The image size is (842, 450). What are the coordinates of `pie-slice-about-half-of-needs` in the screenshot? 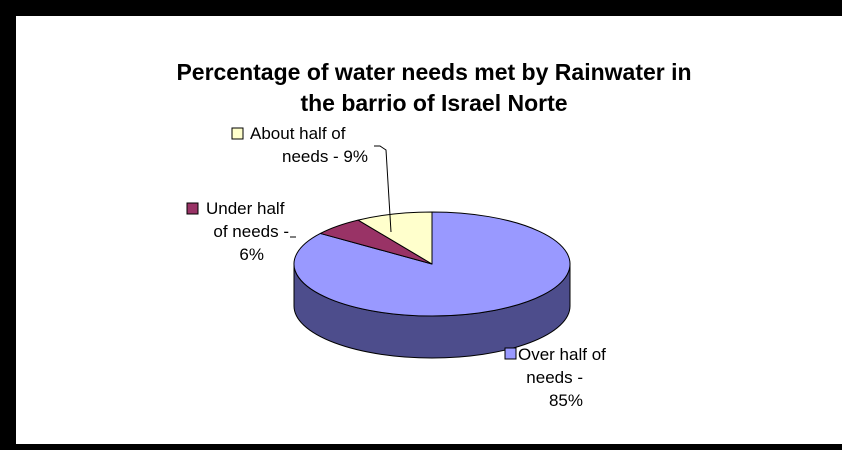 It's located at (395, 238).